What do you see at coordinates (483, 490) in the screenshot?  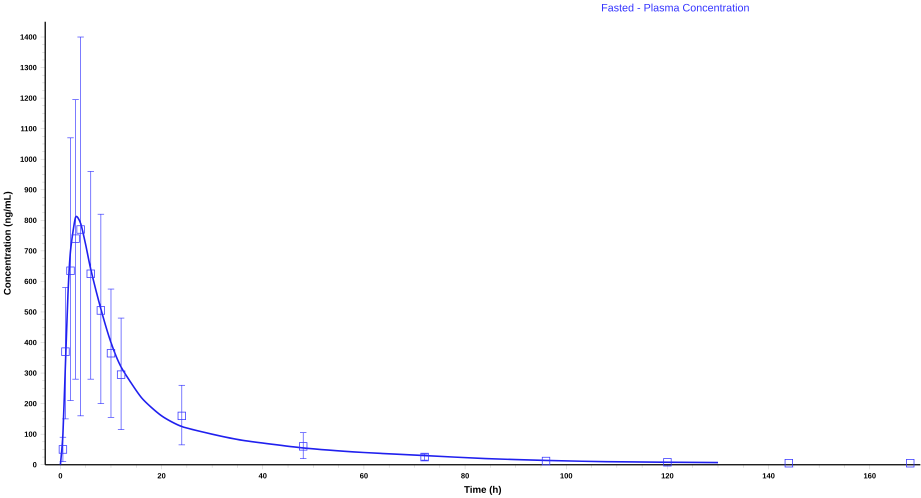 I see `x-axis-title: Time (h)` at bounding box center [483, 490].